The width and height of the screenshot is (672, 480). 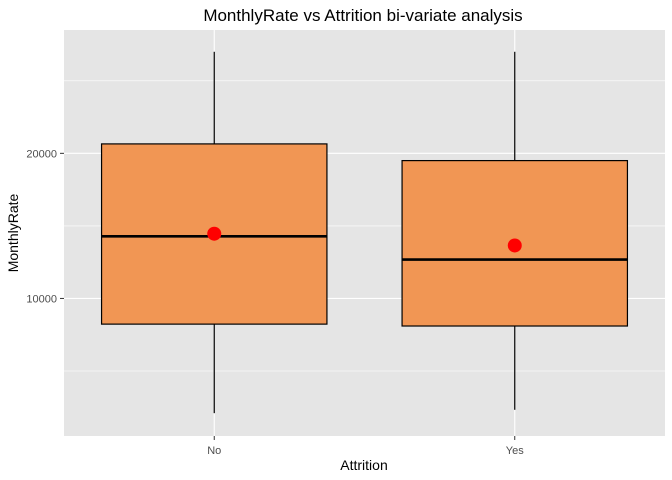 I want to click on x-tick-label: No, so click(x=214, y=451).